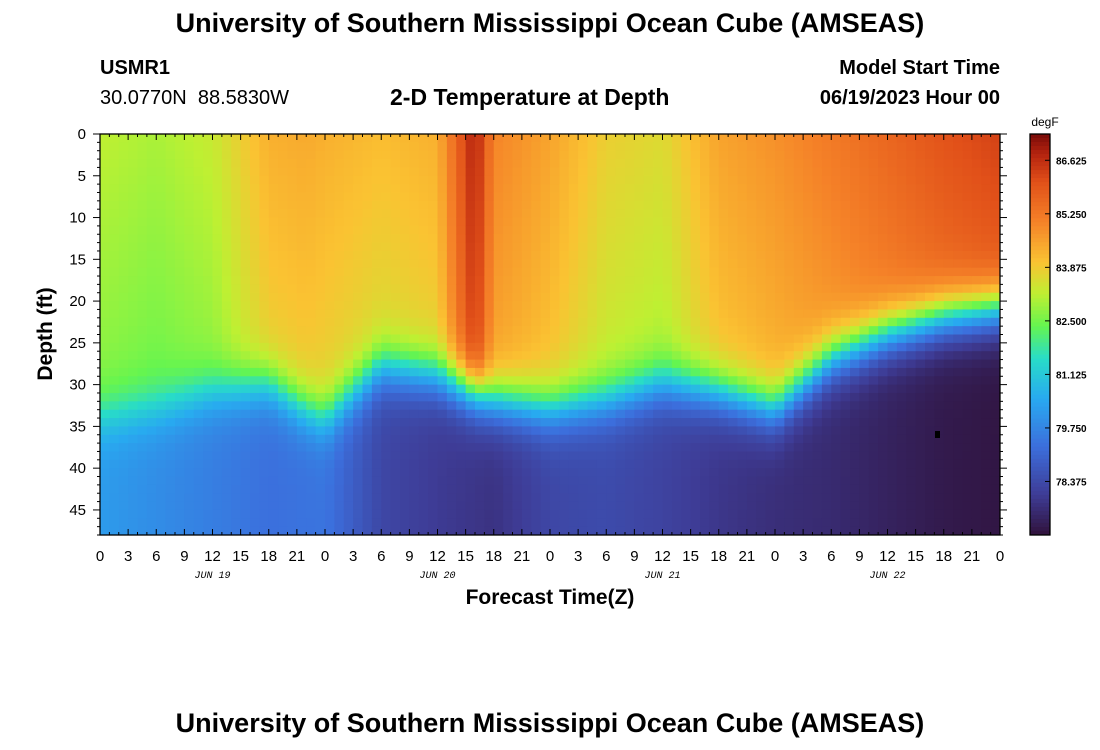  Describe the element at coordinates (1040, 164) in the screenshot. I see `colorbar-segment` at that location.